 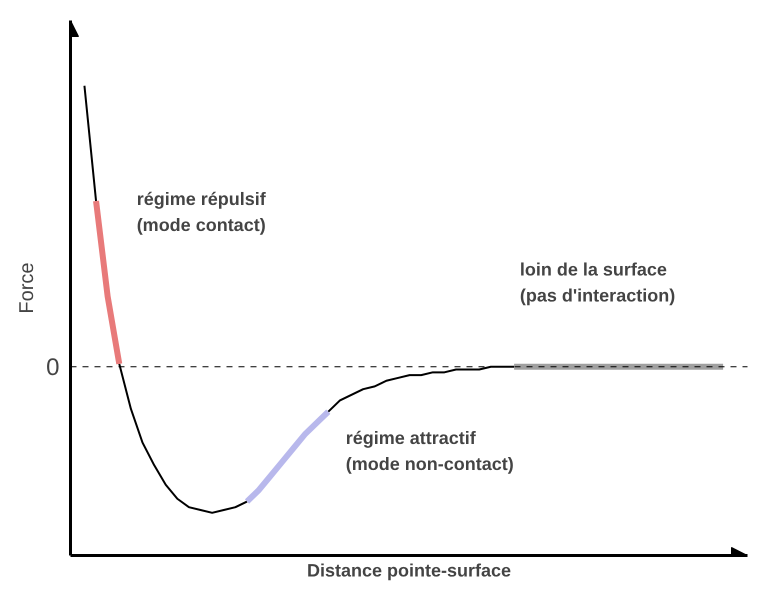 I want to click on x-axis-title: Distance pointe-surface, so click(x=409, y=570).